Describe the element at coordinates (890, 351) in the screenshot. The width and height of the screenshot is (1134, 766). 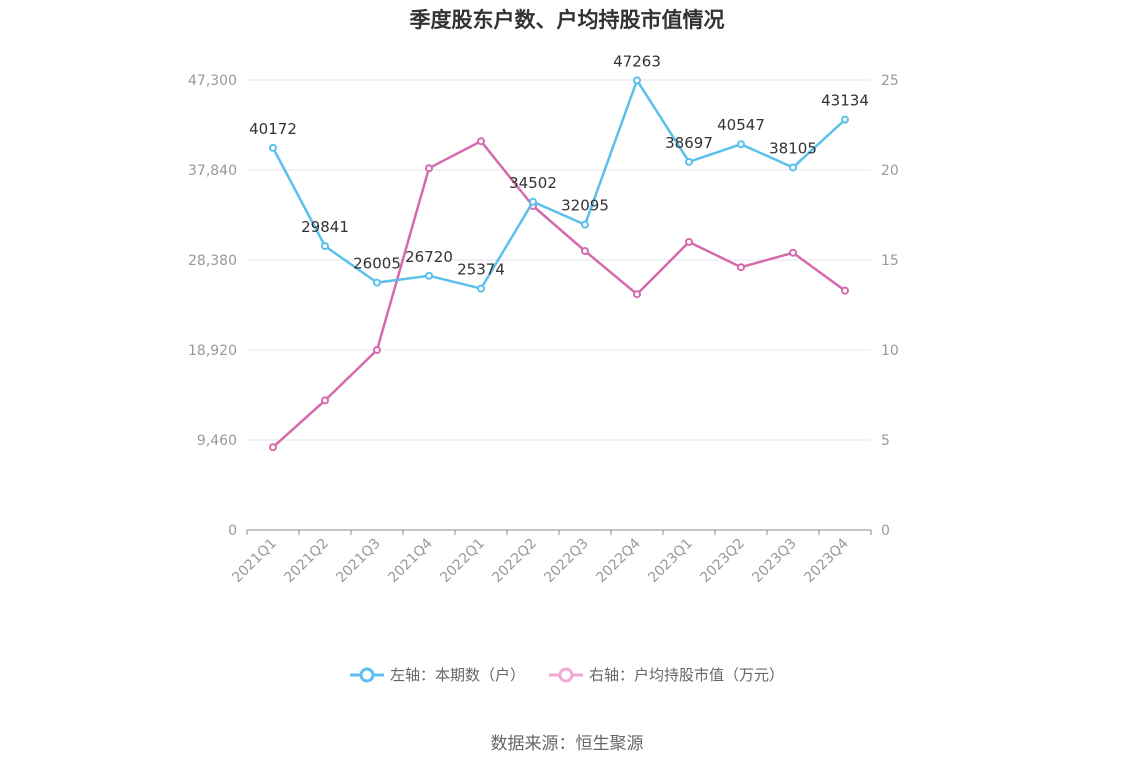
I see `y-right-tick-label: 10` at that location.